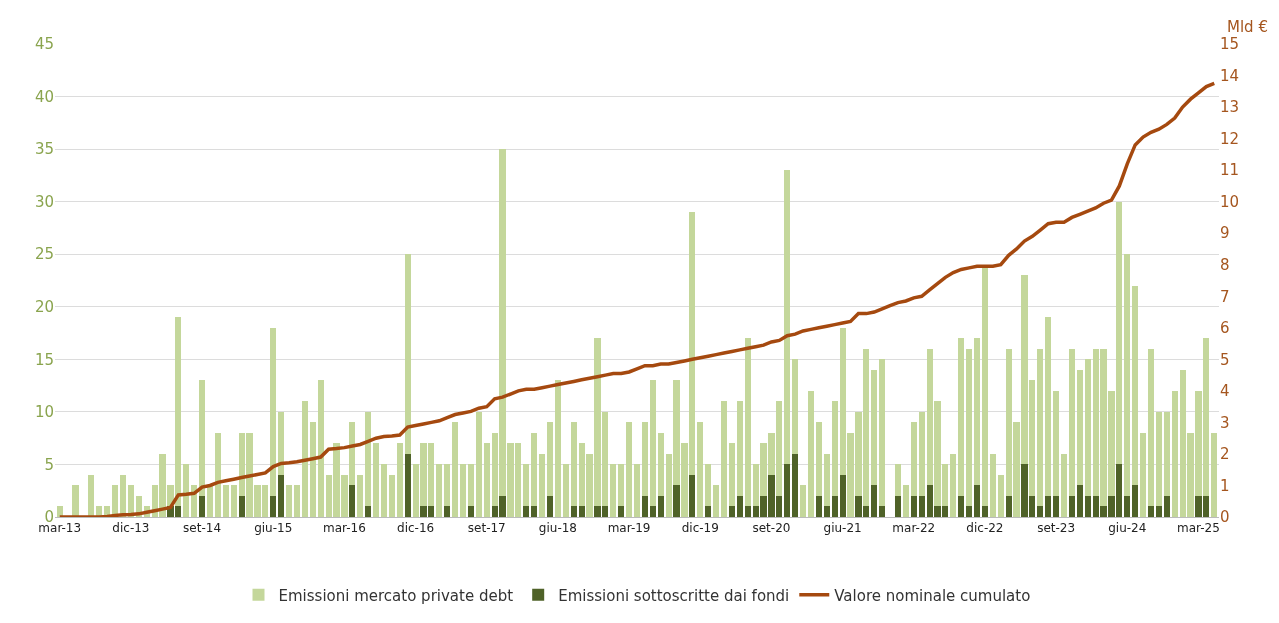 The width and height of the screenshot is (1279, 623). Describe the element at coordinates (1225, 454) in the screenshot. I see `y2-tick-label: 2` at that location.